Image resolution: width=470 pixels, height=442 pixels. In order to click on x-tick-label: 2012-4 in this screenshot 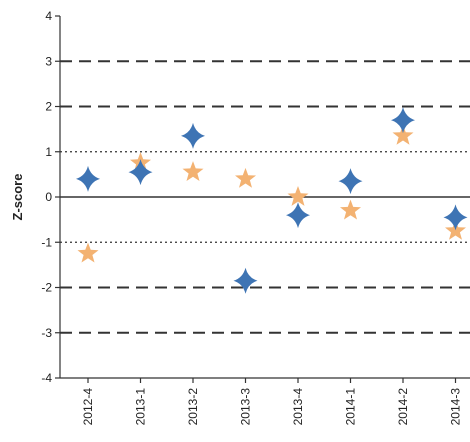, I will do `click(88, 407)`.